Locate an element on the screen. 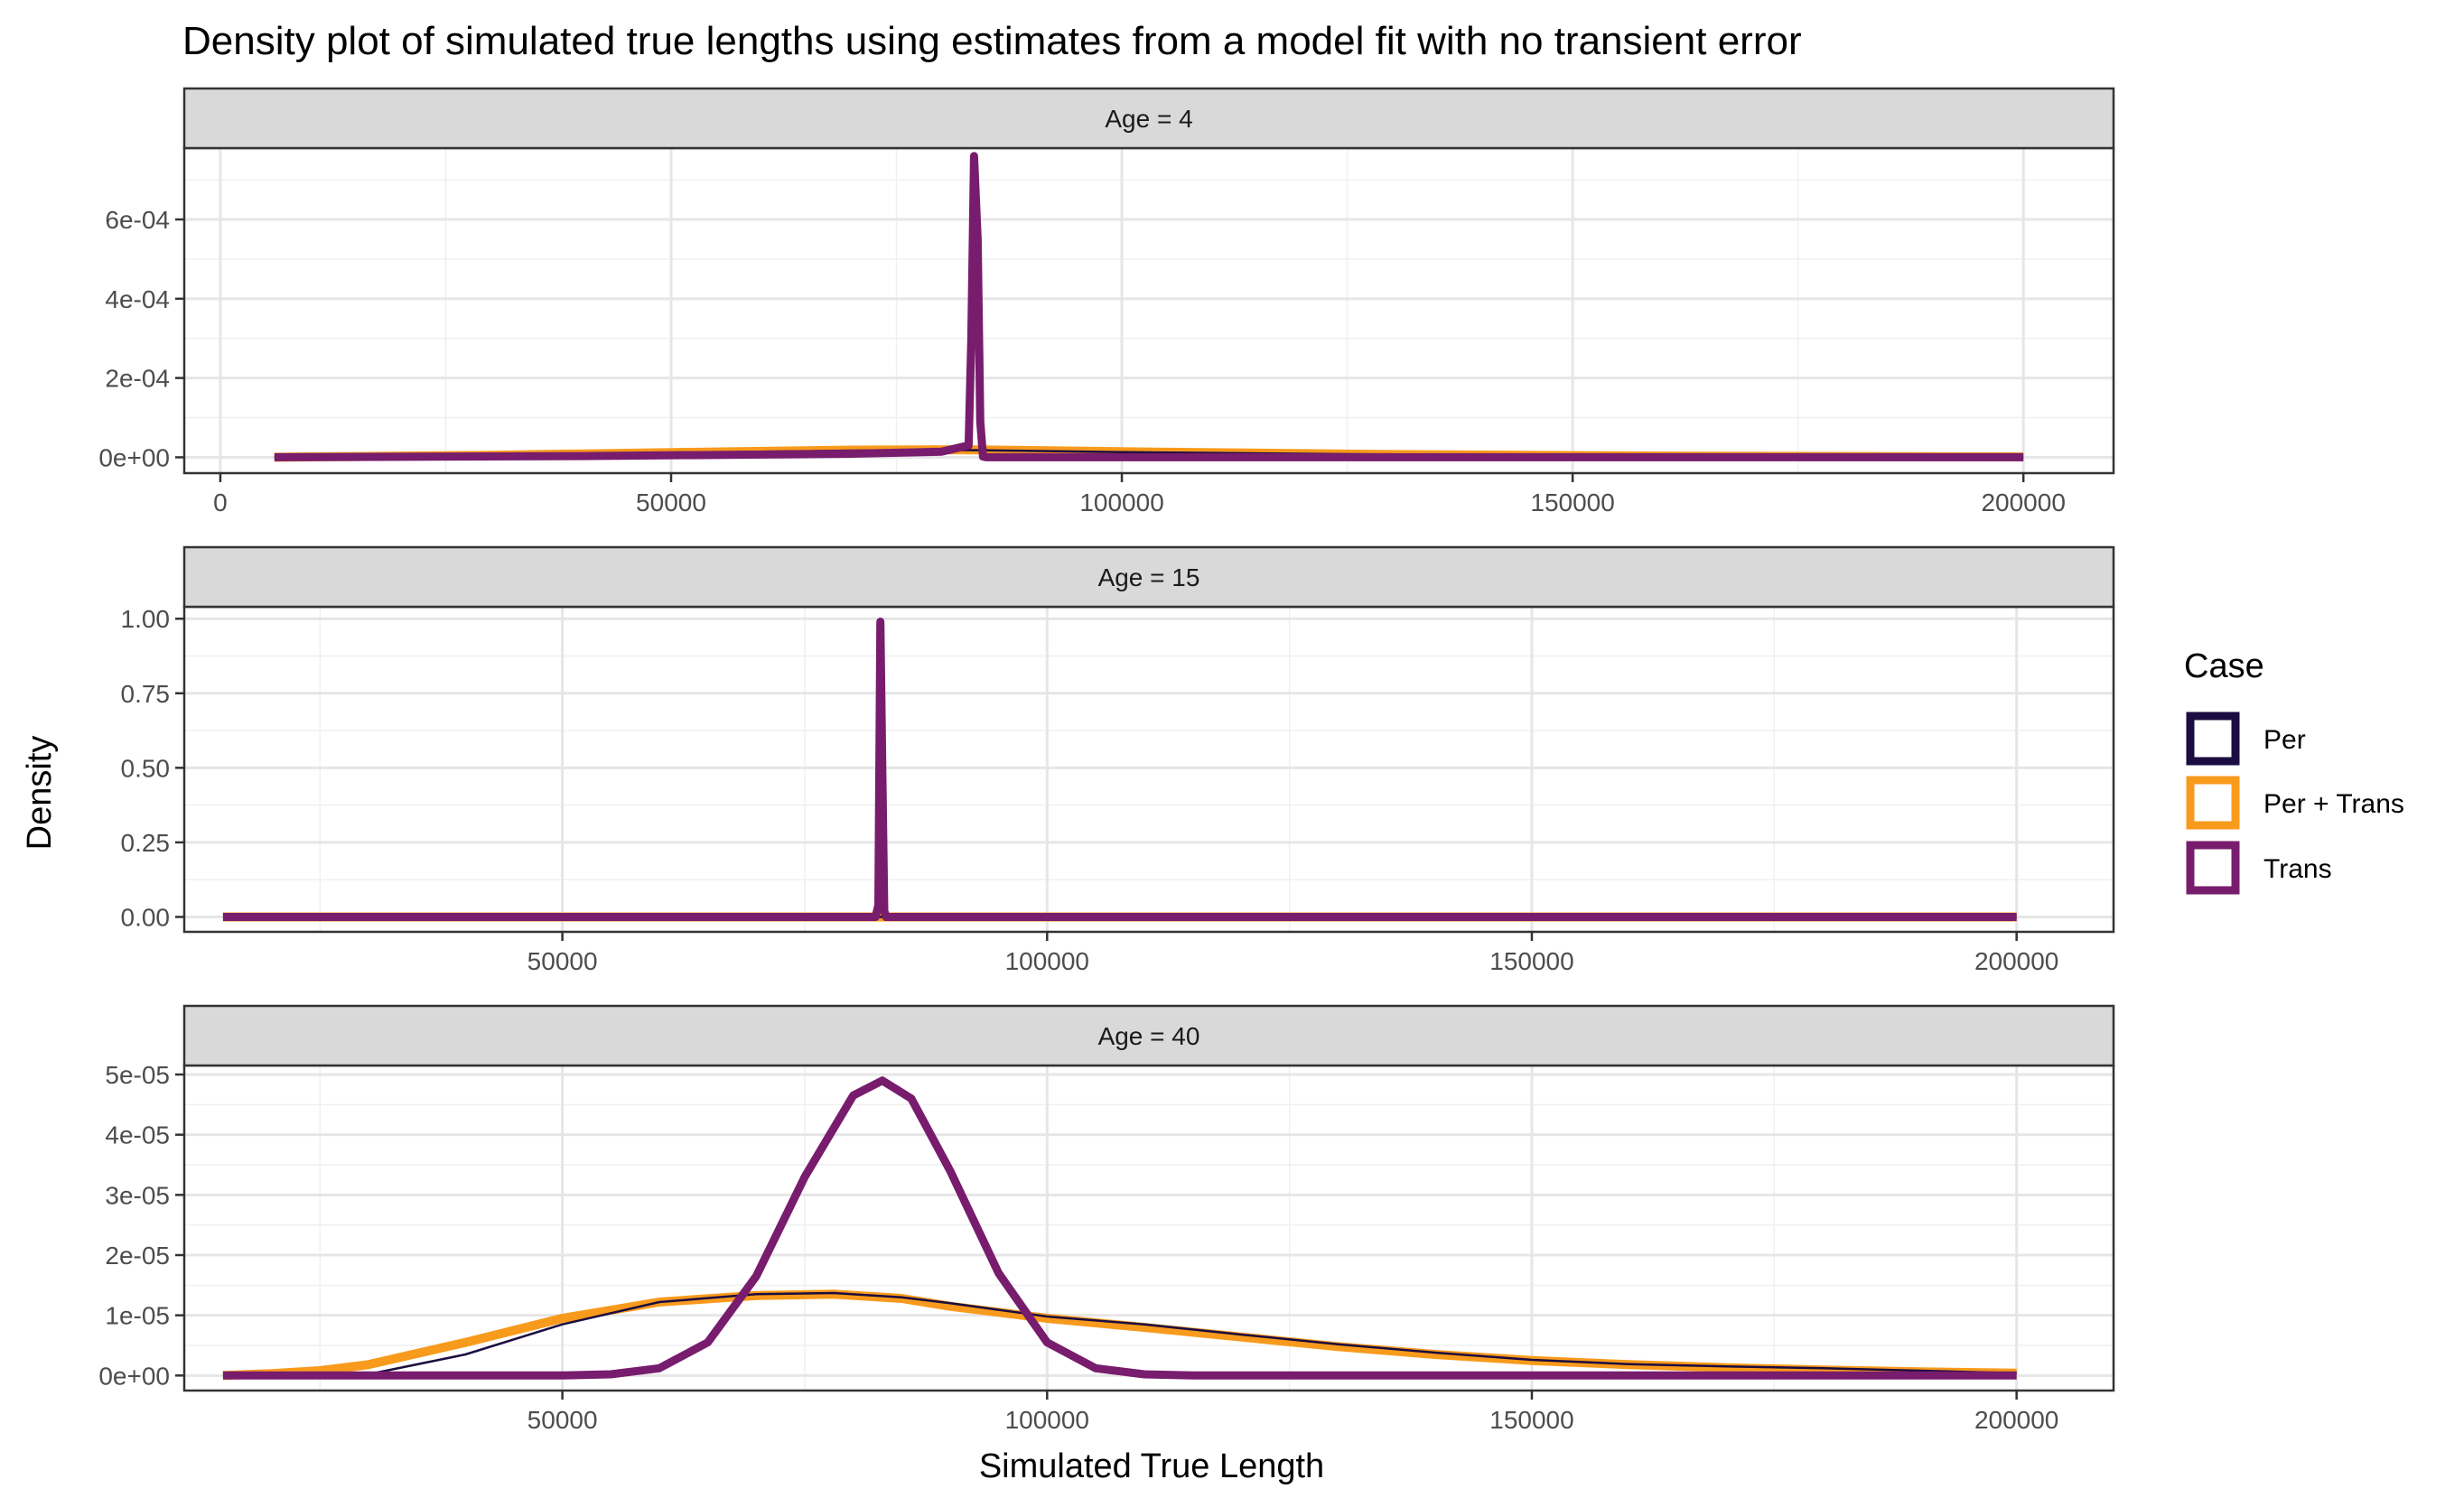 The height and width of the screenshot is (1498, 2464). y-tick-label: 4e-04 is located at coordinates (137, 299).